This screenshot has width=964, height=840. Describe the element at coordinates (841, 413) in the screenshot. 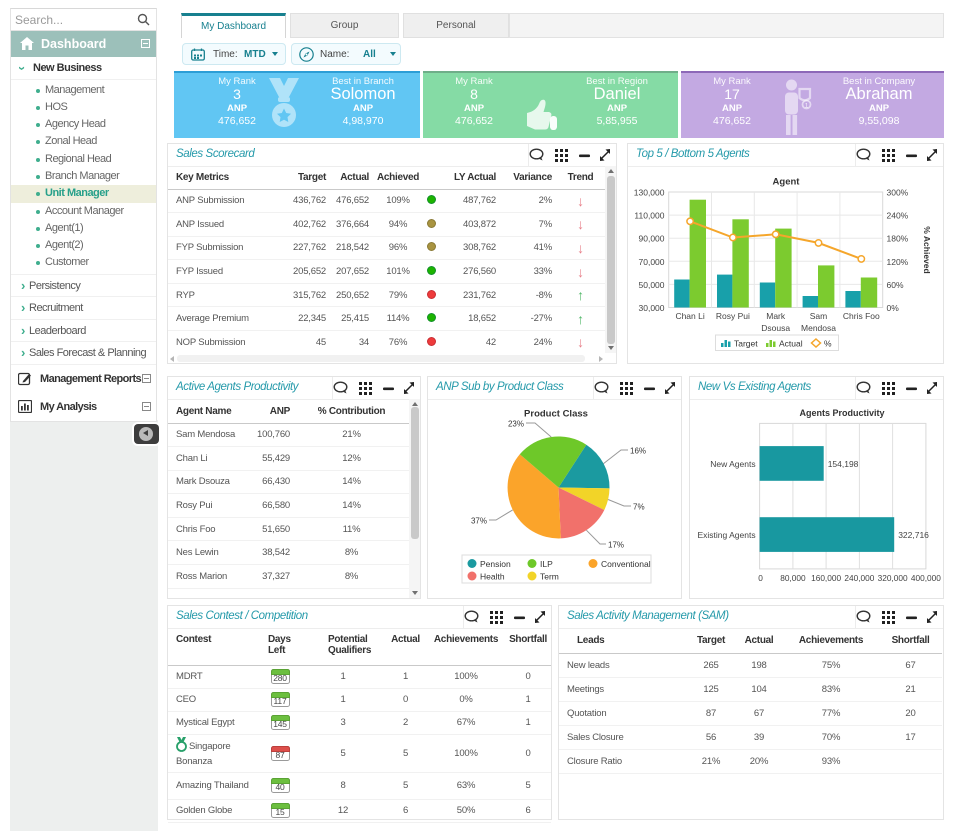

I see `svg-text: Agents Productivity` at that location.